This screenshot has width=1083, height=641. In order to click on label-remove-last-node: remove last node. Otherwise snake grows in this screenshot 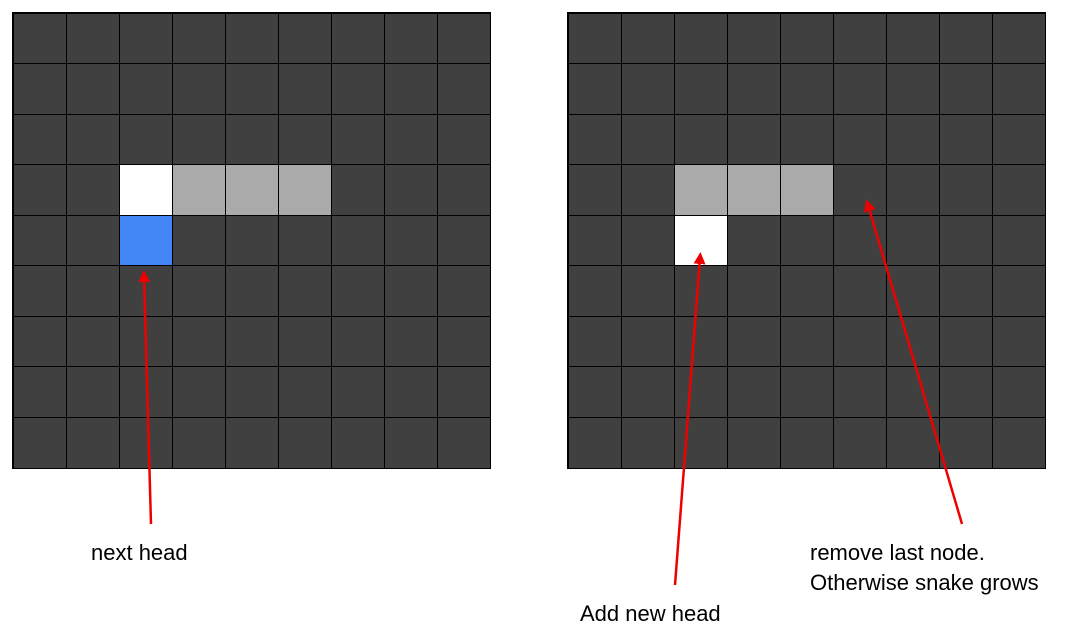, I will do `click(924, 568)`.